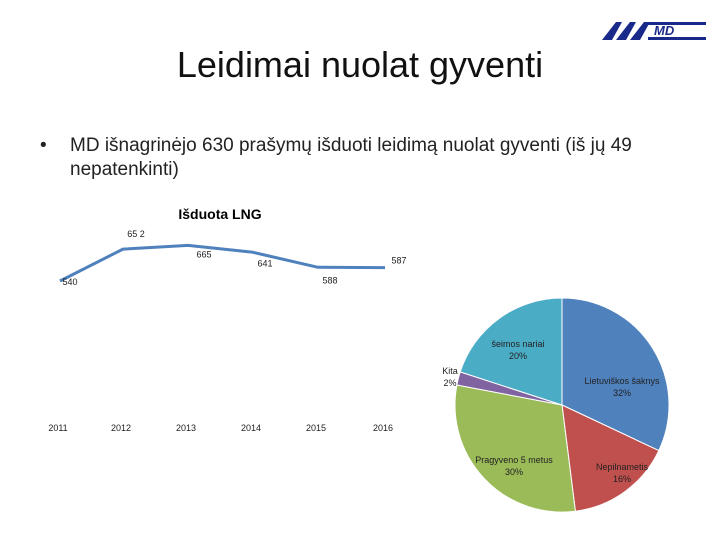 Image resolution: width=720 pixels, height=540 pixels. Describe the element at coordinates (664, 30) in the screenshot. I see `svg-text: MD` at that location.